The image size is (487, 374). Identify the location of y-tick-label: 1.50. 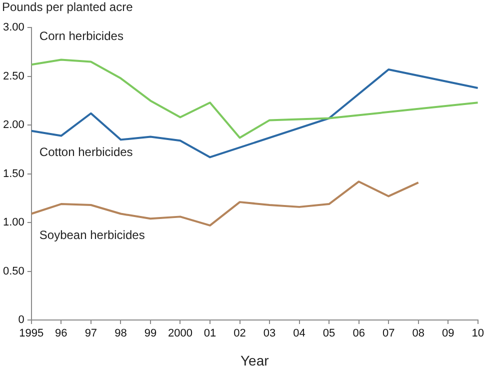
(13, 174).